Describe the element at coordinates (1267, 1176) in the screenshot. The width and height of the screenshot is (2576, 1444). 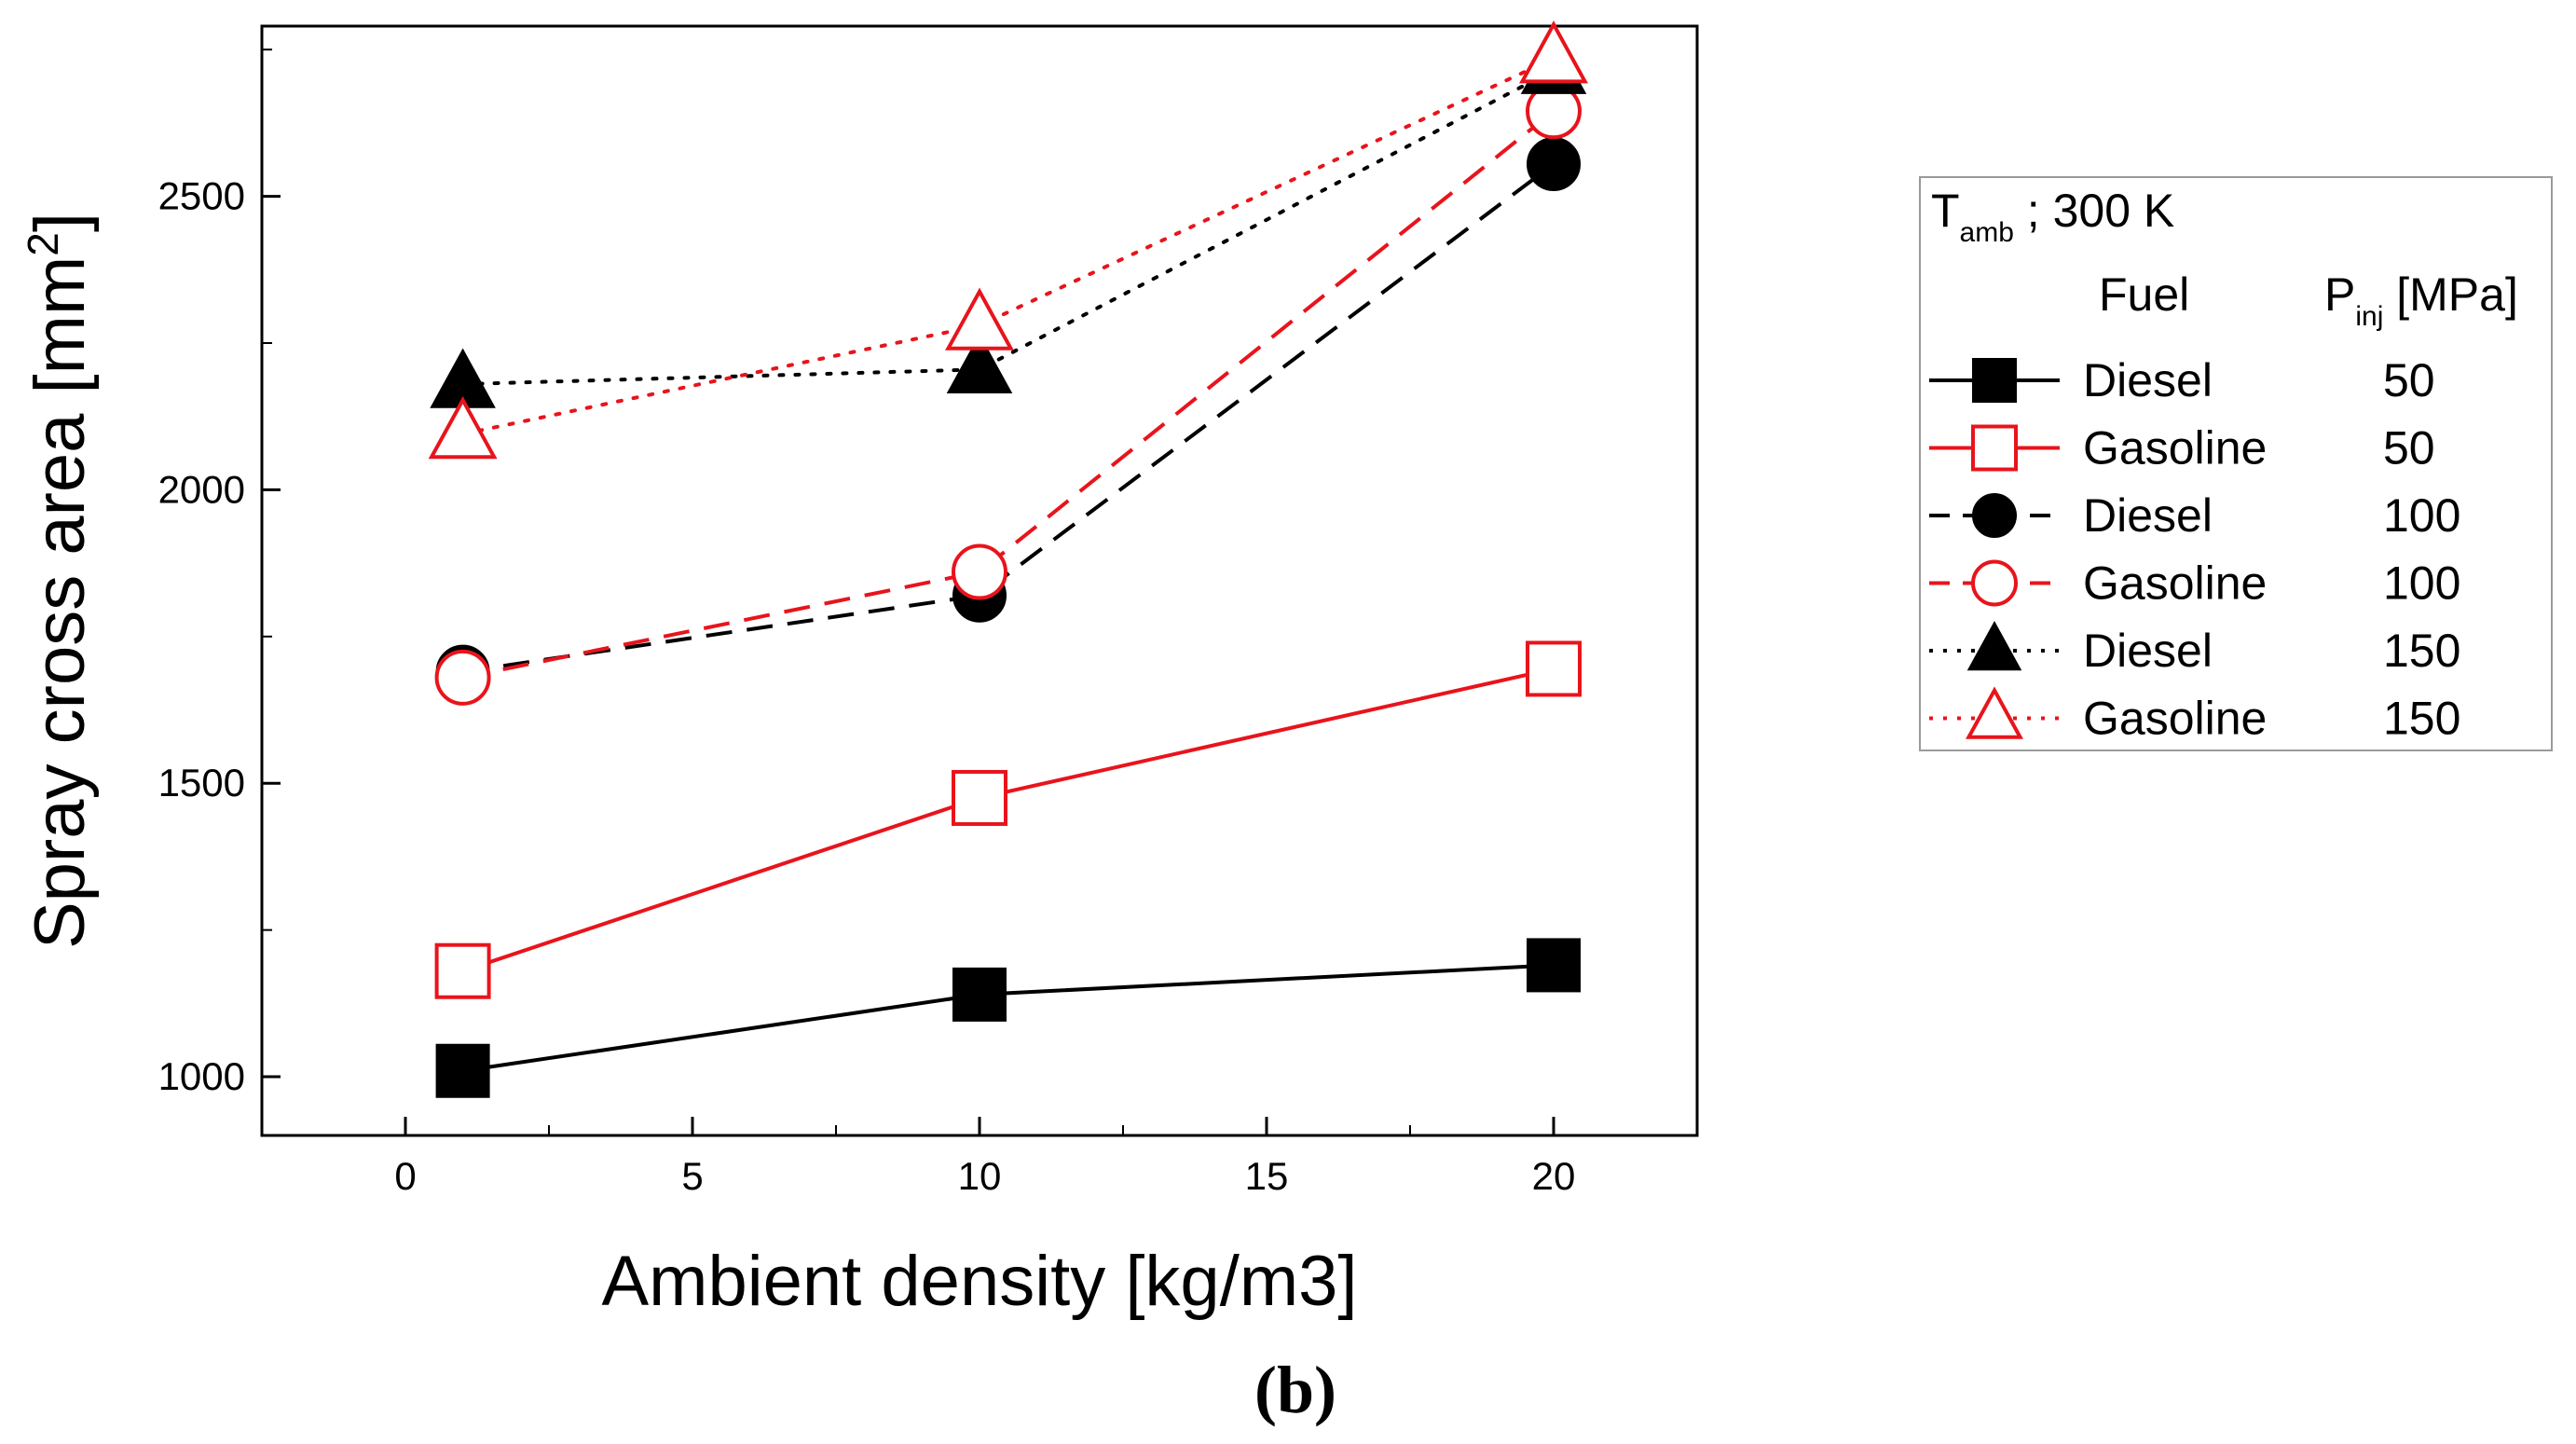
I see `x-tick-label: 15` at that location.